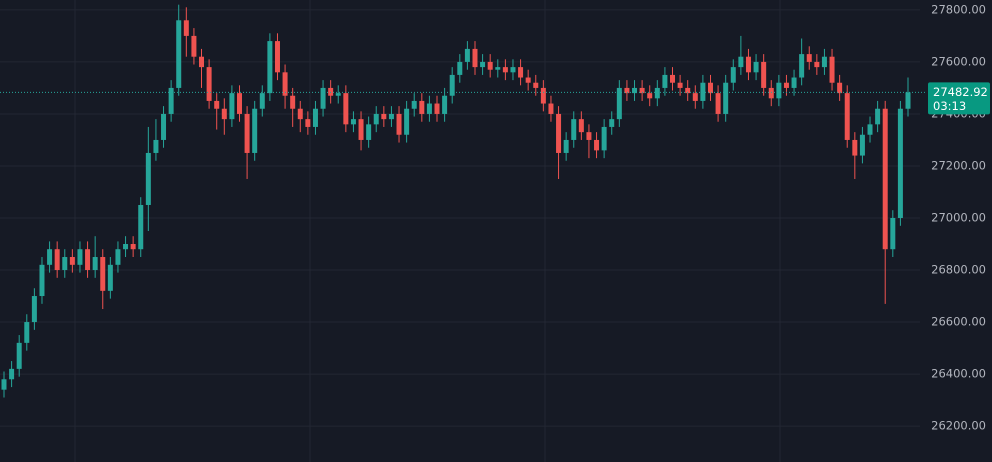 This screenshot has height=462, width=992. Describe the element at coordinates (958, 165) in the screenshot. I see `y-tick-label: 27200.00` at that location.